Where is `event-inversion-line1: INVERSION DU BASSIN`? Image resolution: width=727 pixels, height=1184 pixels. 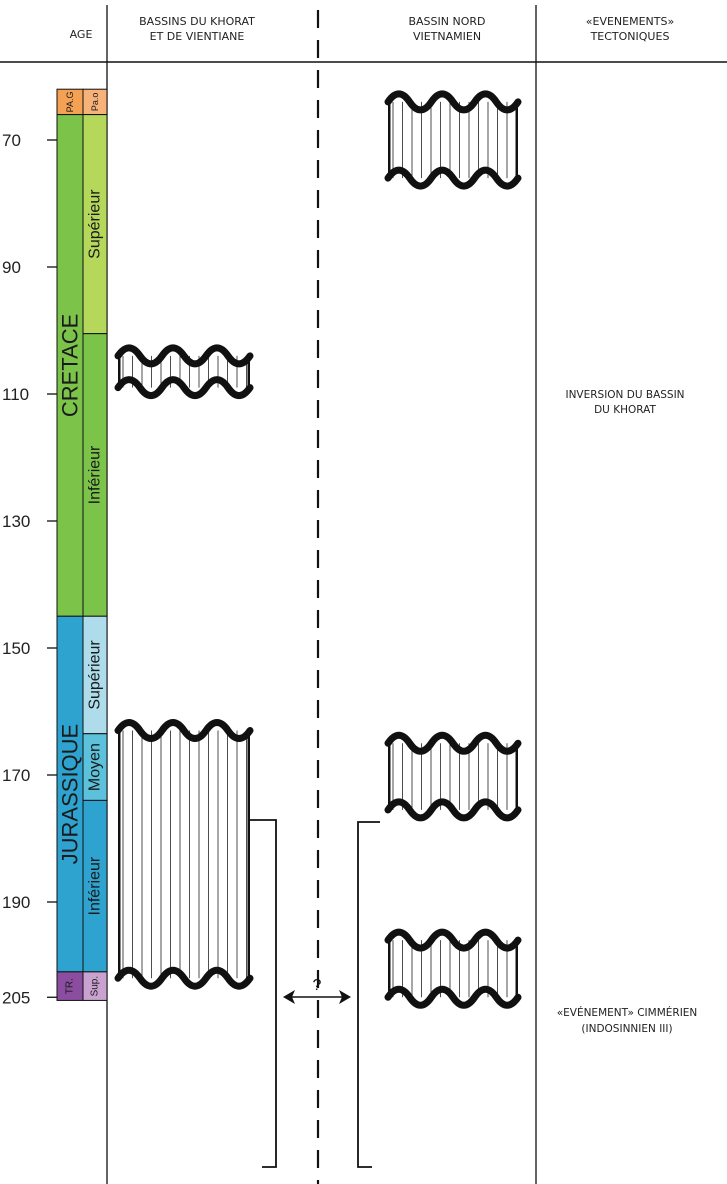
event-inversion-line1: INVERSION DU BASSIN is located at coordinates (624, 395).